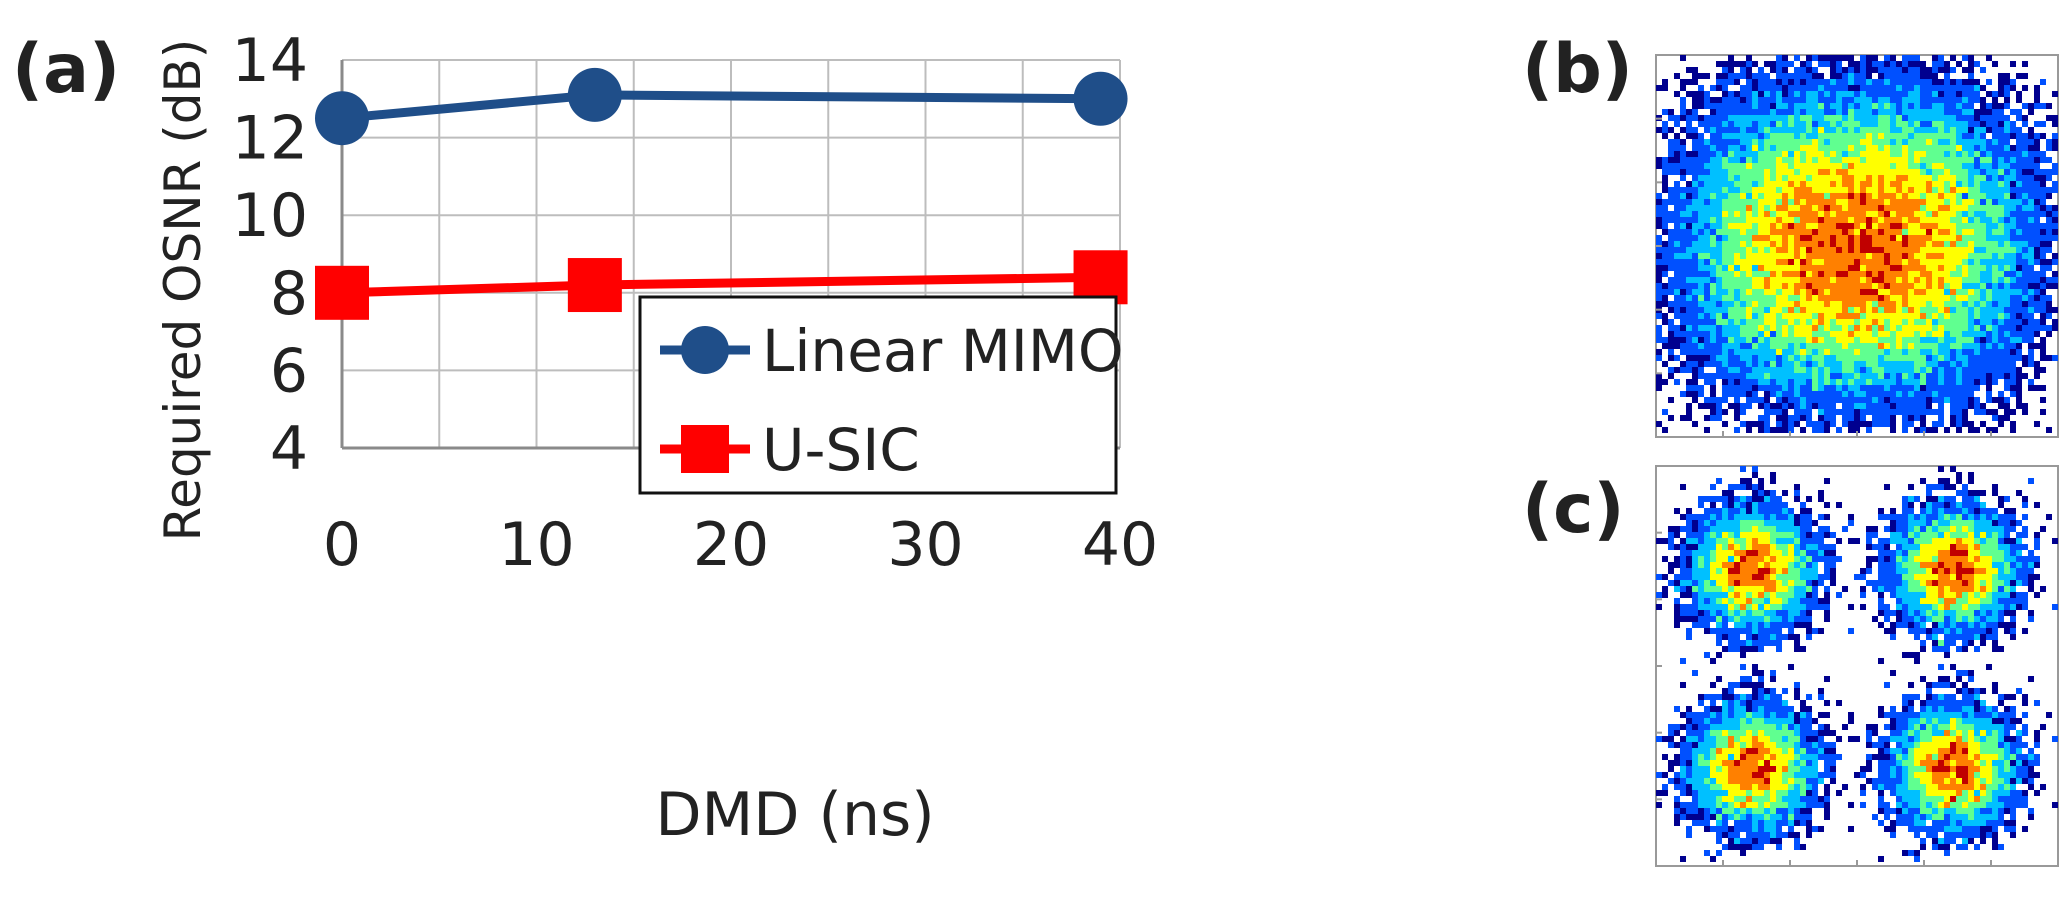 This screenshot has width=2064, height=898. What do you see at coordinates (731, 545) in the screenshot?
I see `x-tick-label: 20` at bounding box center [731, 545].